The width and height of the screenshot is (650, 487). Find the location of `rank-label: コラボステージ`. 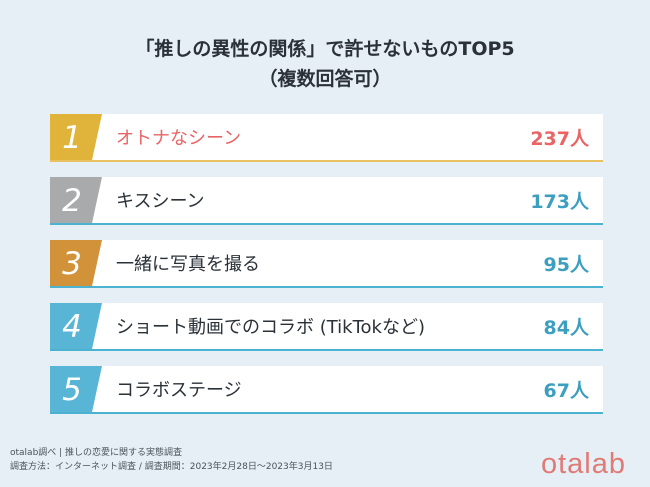

rank-label: コラボステージ is located at coordinates (179, 390).